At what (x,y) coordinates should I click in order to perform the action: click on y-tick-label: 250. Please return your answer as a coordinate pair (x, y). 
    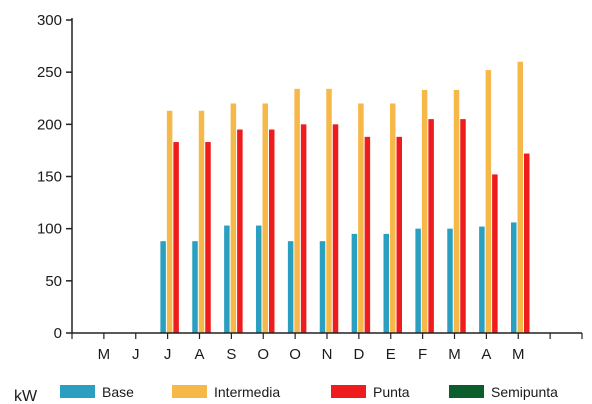
    Looking at the image, I should click on (49, 72).